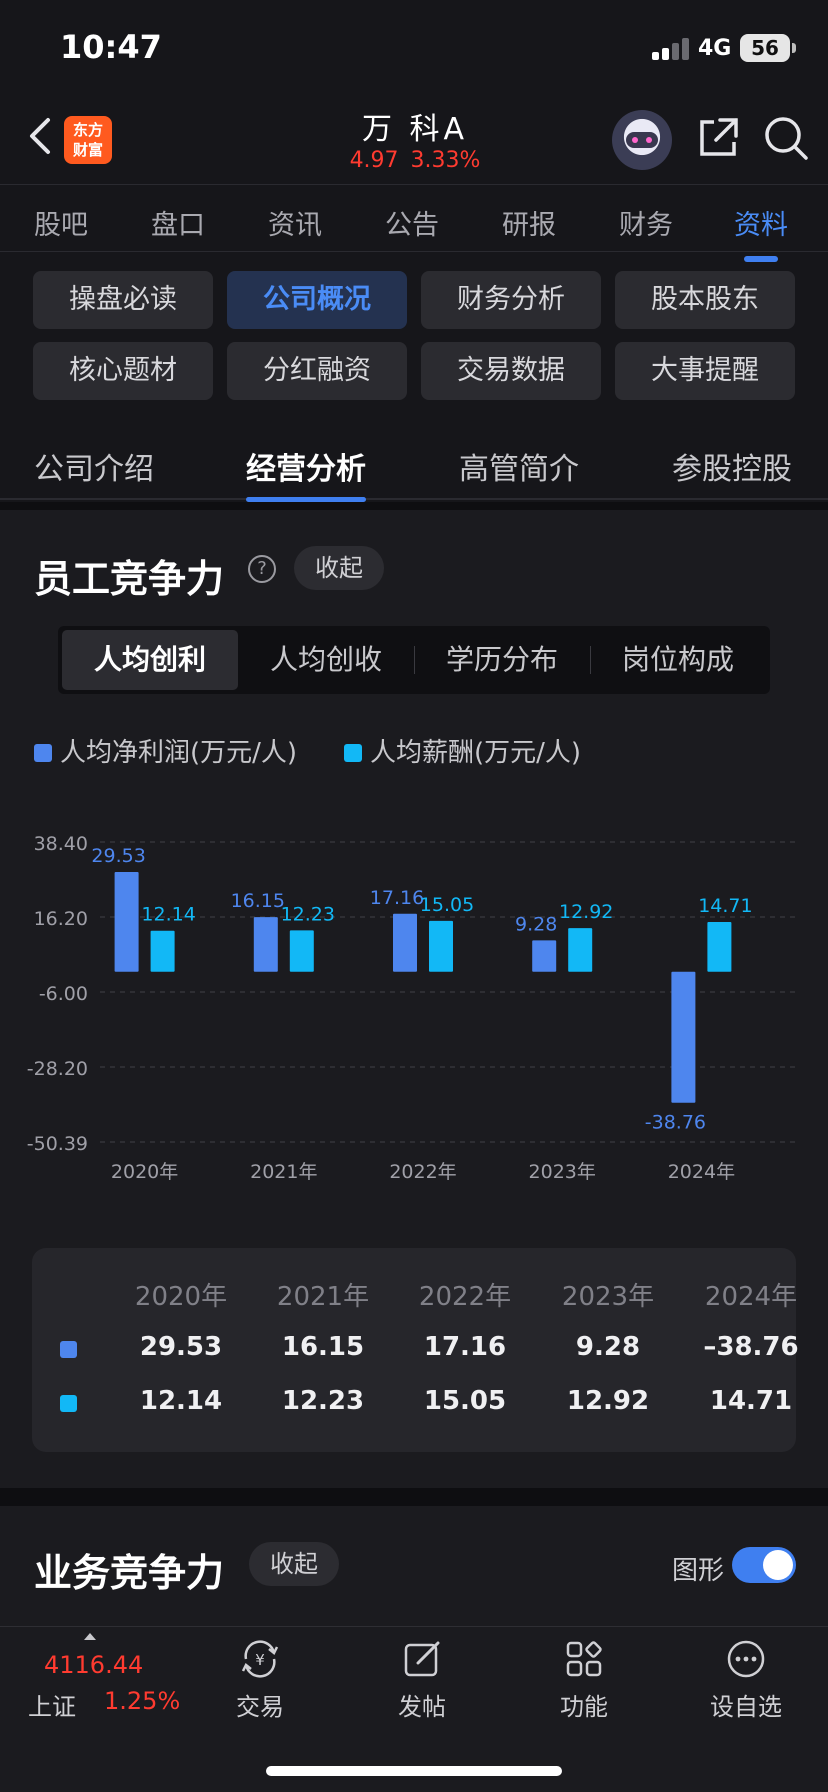 This screenshot has width=828, height=1792. Describe the element at coordinates (465, 1347) in the screenshot. I see `table-cell: 17.16` at that location.